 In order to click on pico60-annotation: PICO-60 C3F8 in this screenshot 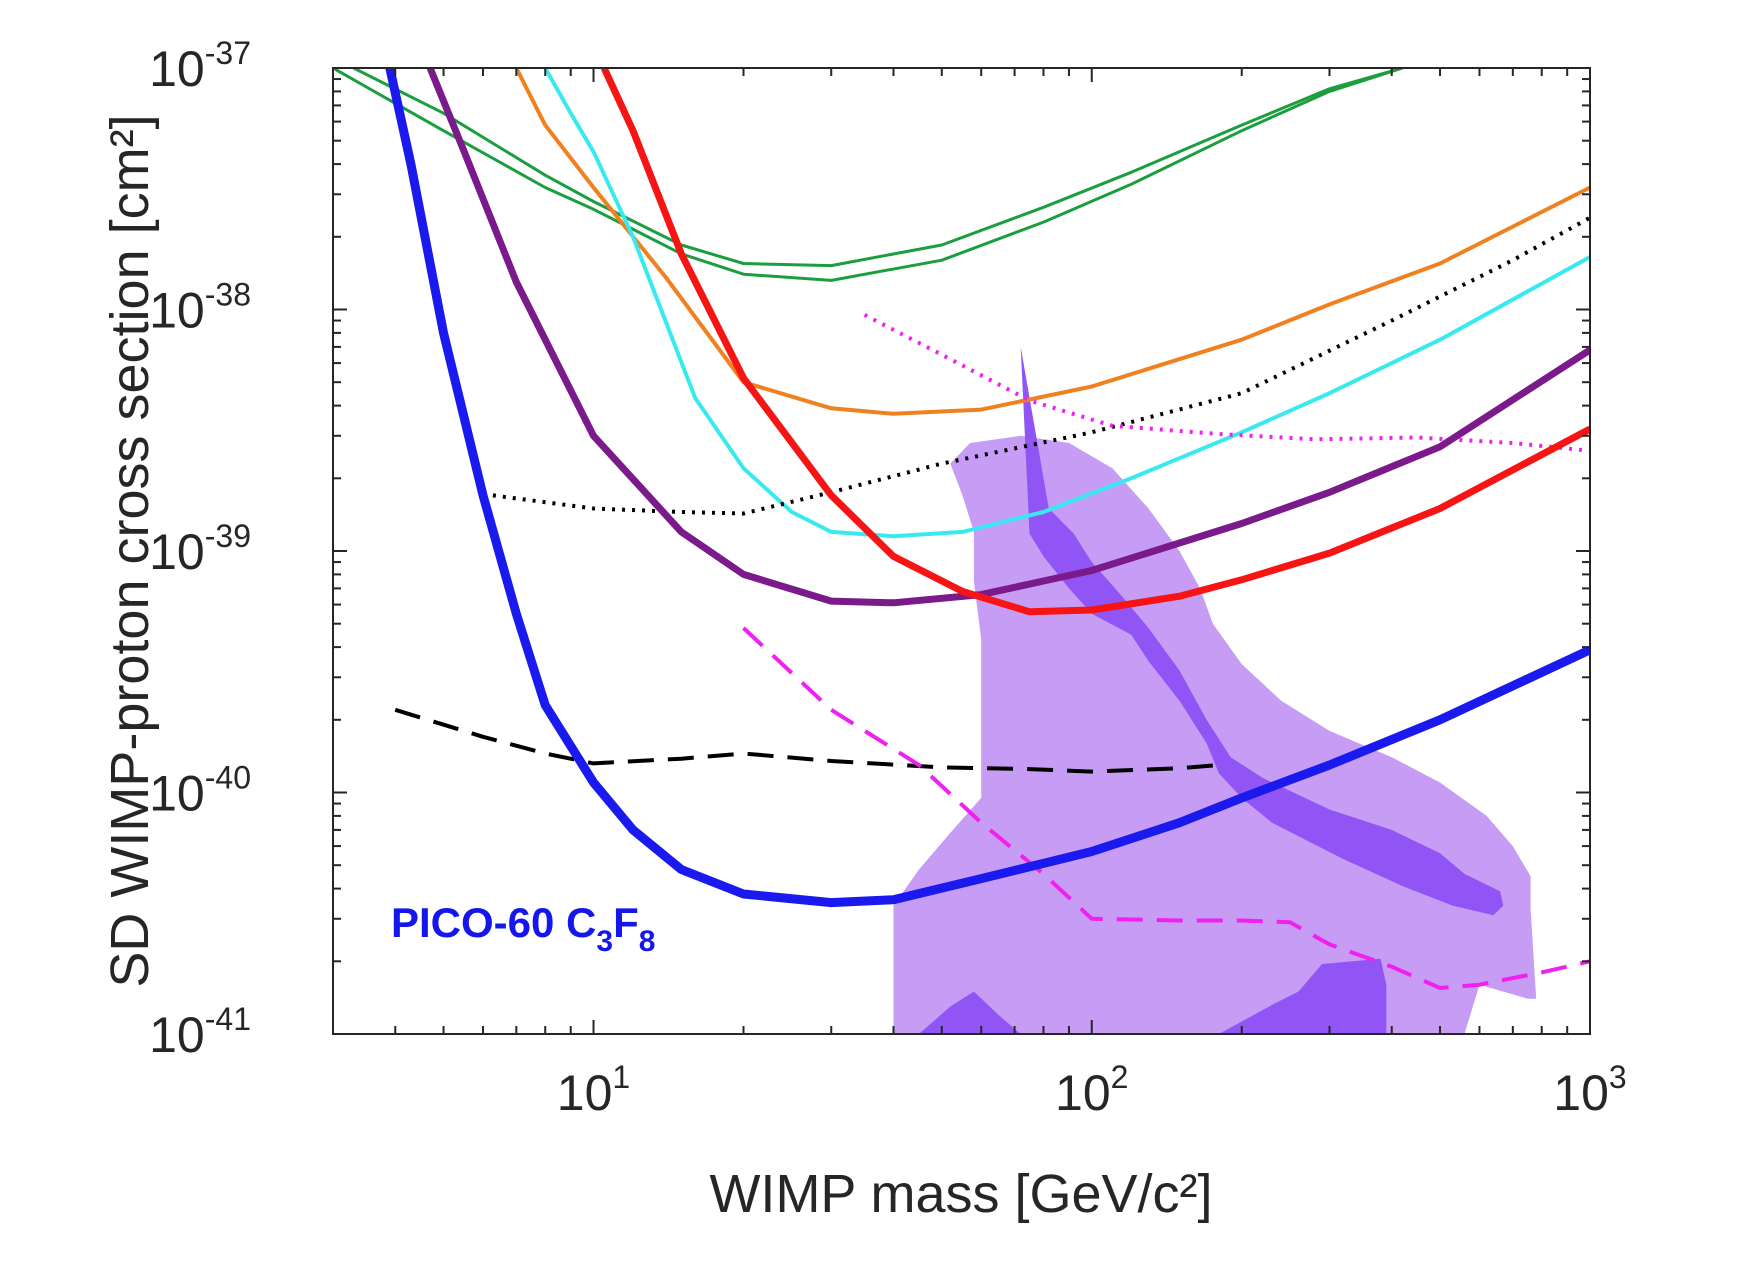, I will do `click(523, 928)`.